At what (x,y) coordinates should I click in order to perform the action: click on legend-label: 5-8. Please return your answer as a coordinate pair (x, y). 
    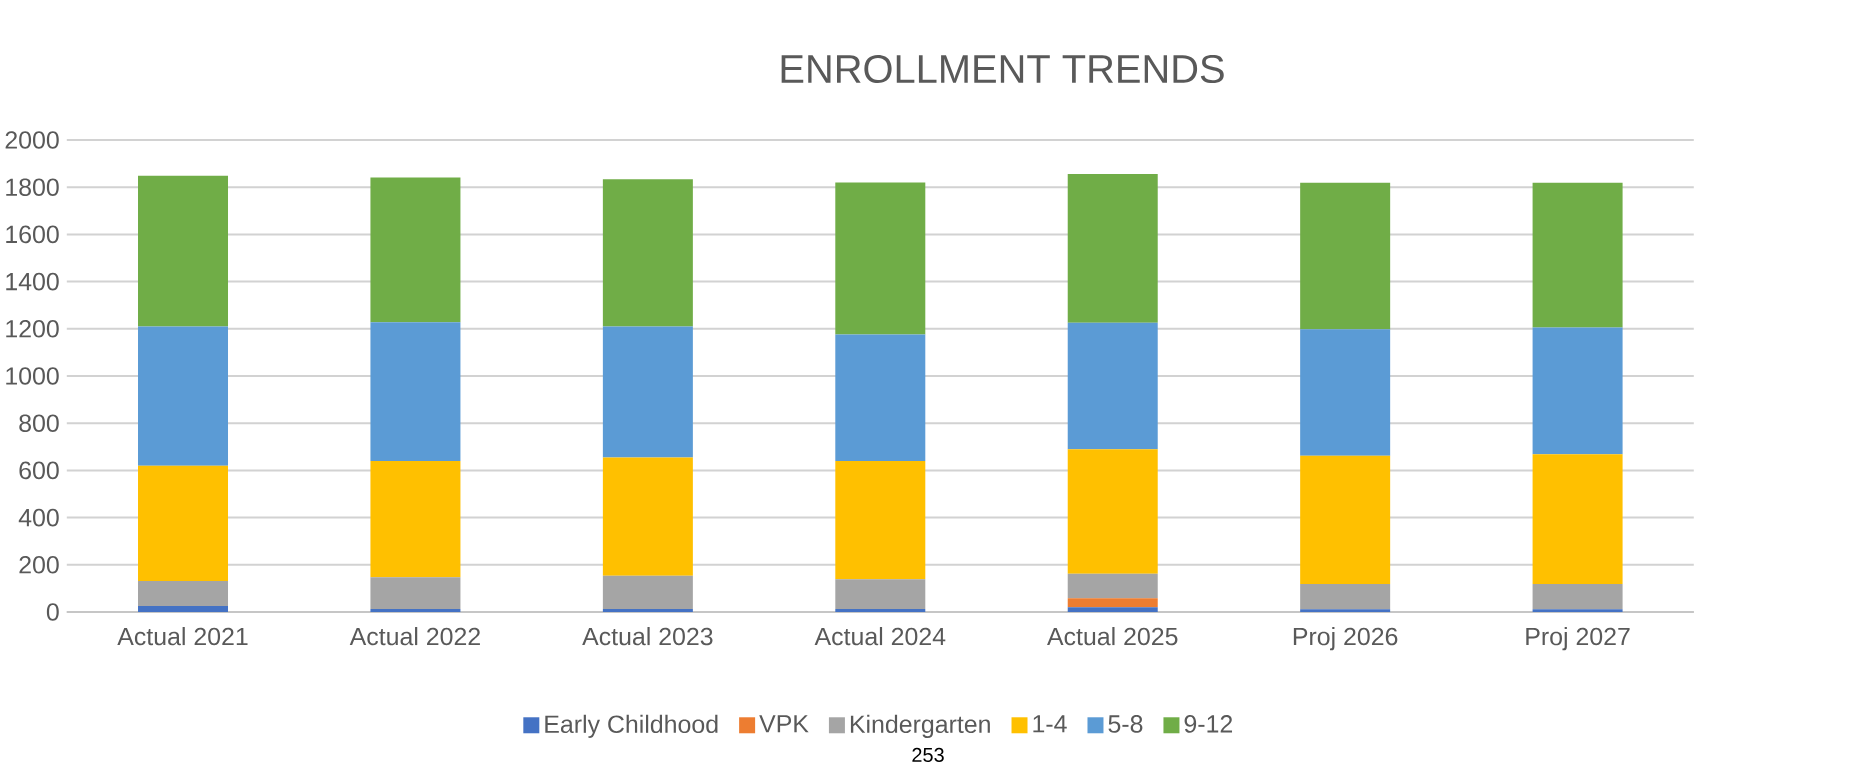
    Looking at the image, I should click on (1125, 724).